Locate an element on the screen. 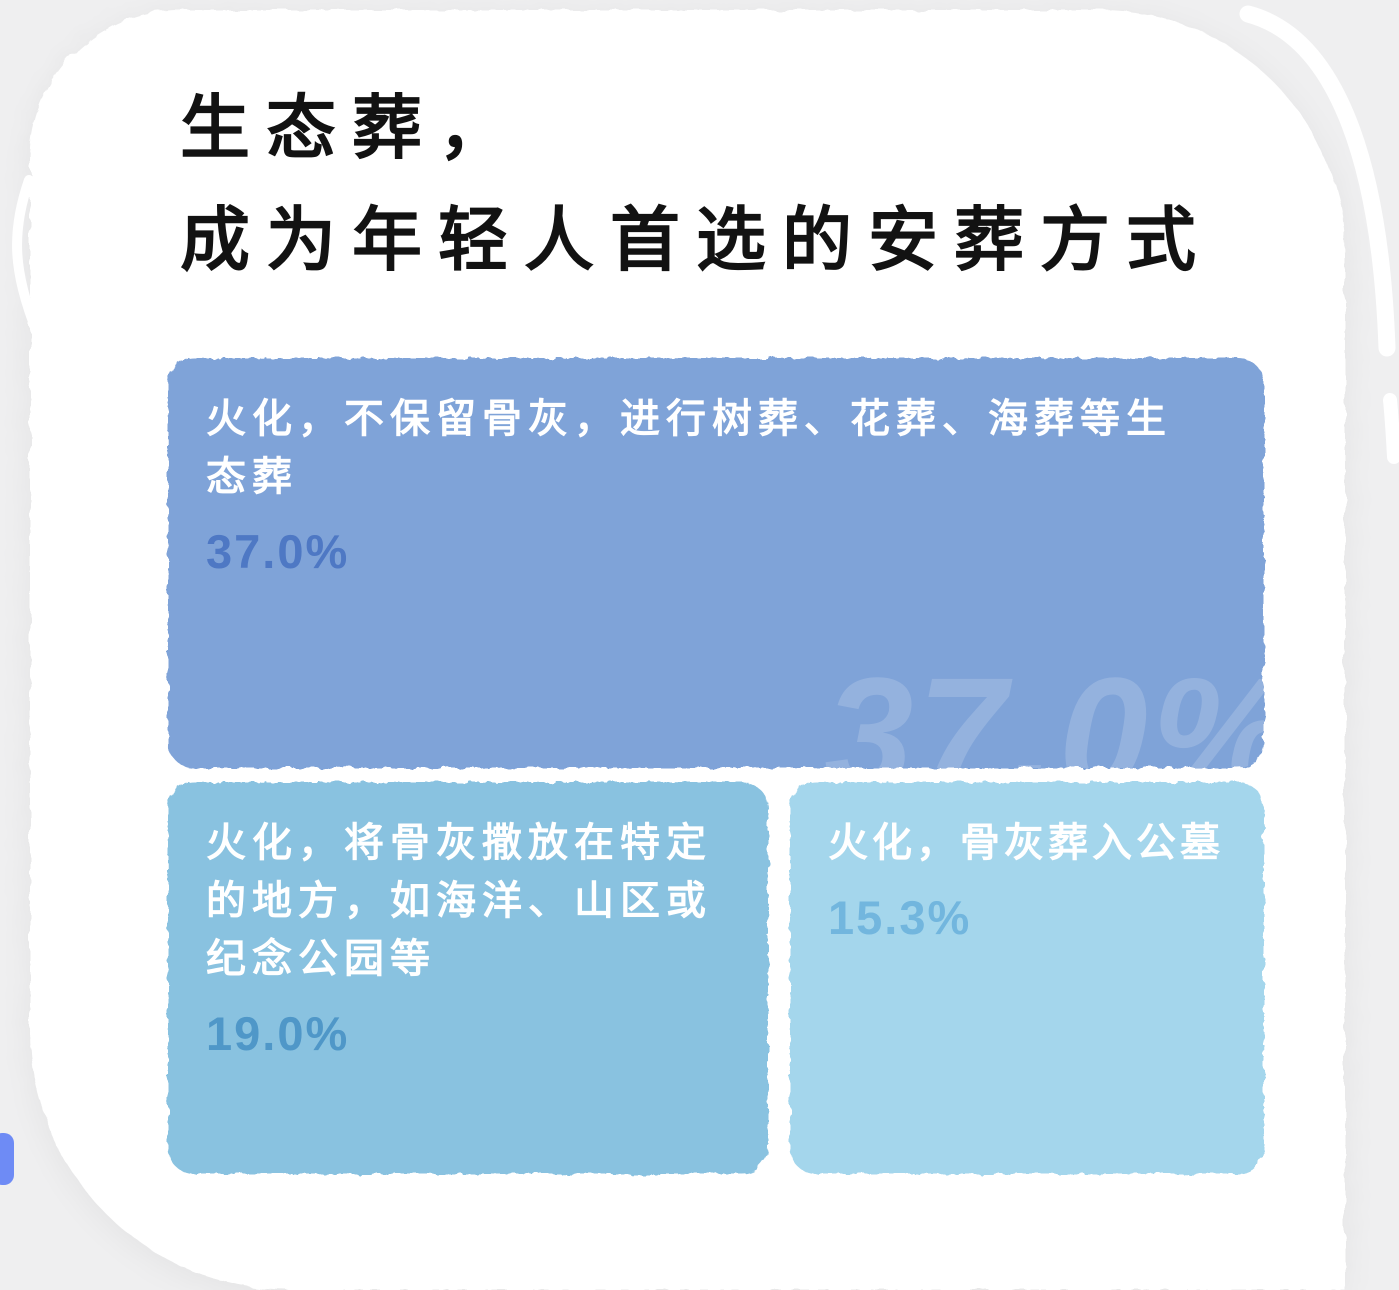  option-card-scatter-ashes: 火化，将骨灰撒放在特定的地方，如海洋、山区或纪念公园等 19.0% is located at coordinates (468, 978).